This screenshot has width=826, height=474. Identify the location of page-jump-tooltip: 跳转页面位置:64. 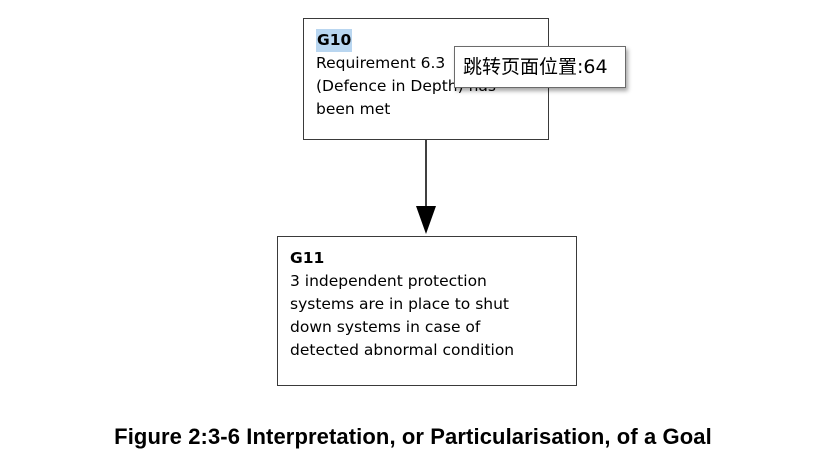
(540, 67).